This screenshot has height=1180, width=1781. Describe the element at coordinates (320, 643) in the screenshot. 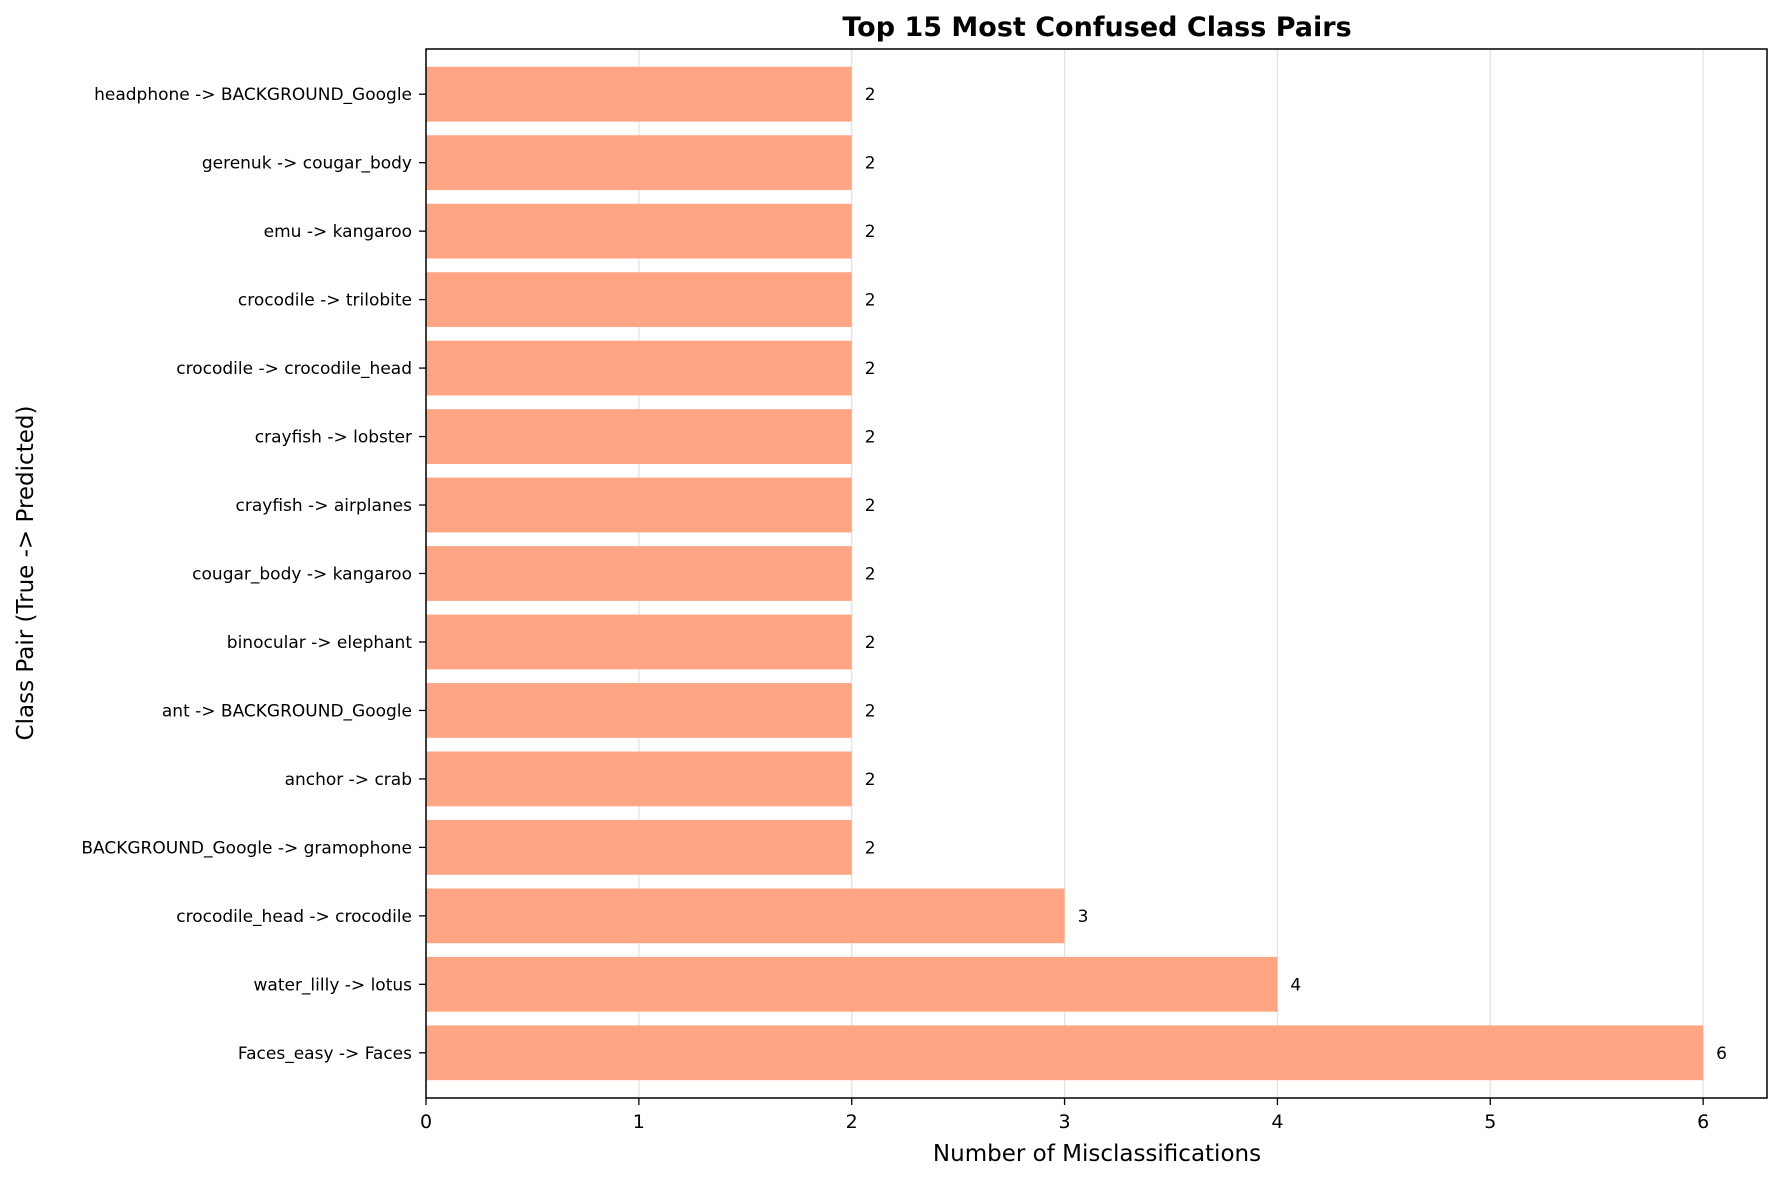

I see `y-tick-label: binocular -> elephant` at that location.